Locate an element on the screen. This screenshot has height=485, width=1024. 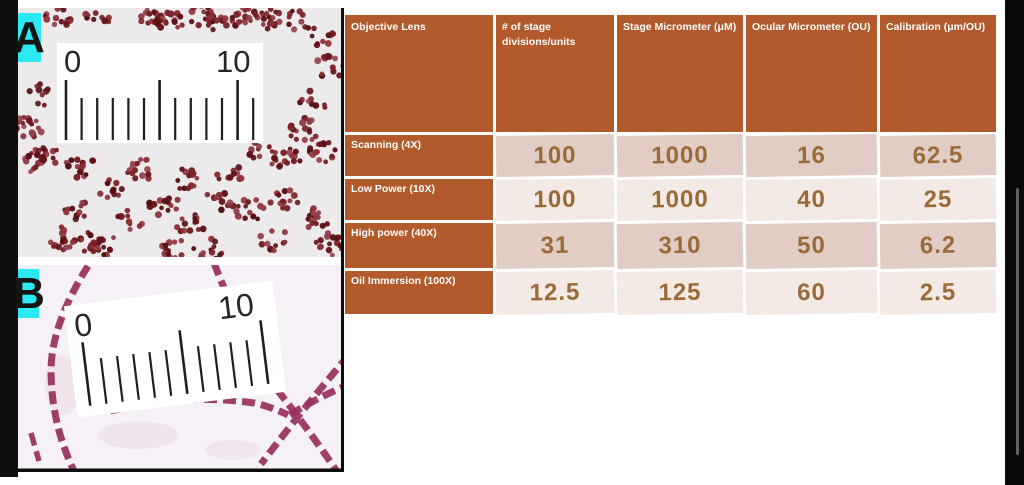
cell-low-power-divisions: 100 is located at coordinates (555, 199).